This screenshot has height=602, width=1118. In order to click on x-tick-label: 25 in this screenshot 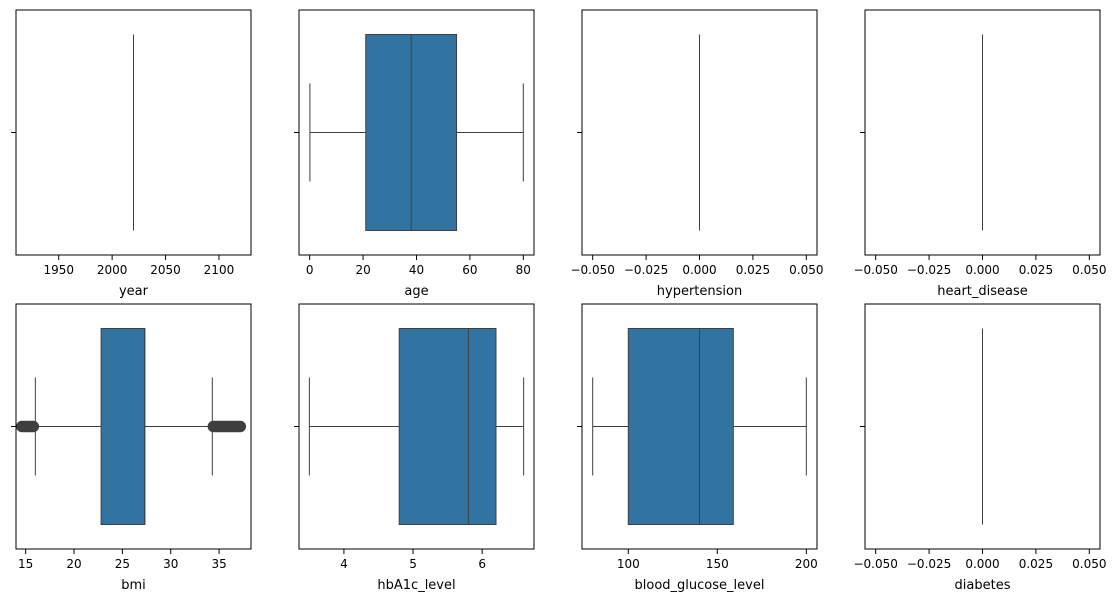, I will do `click(122, 564)`.